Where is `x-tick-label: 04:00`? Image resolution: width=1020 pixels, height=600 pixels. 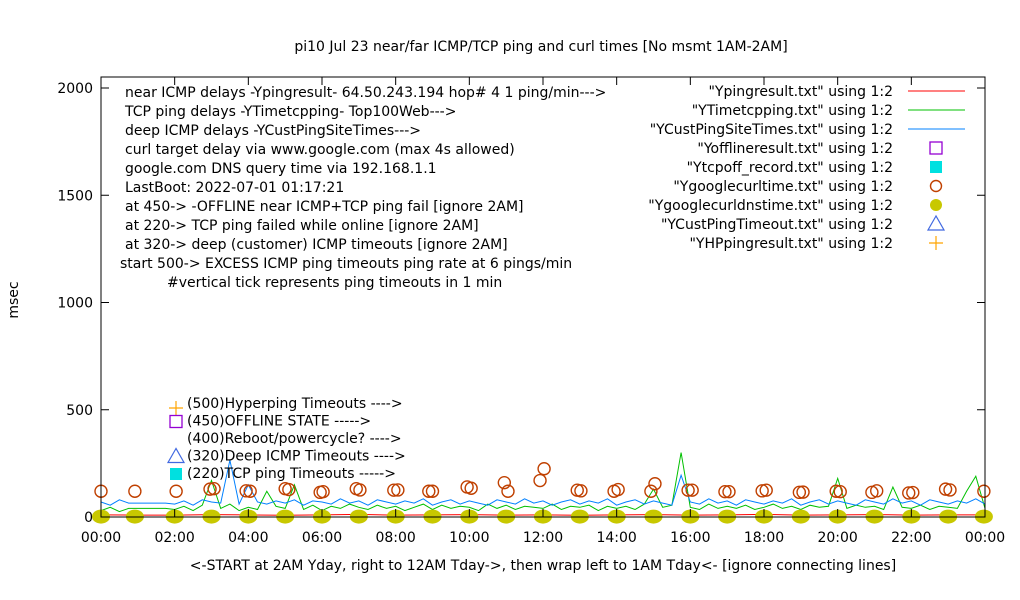 x-tick-label: 04:00 is located at coordinates (248, 538).